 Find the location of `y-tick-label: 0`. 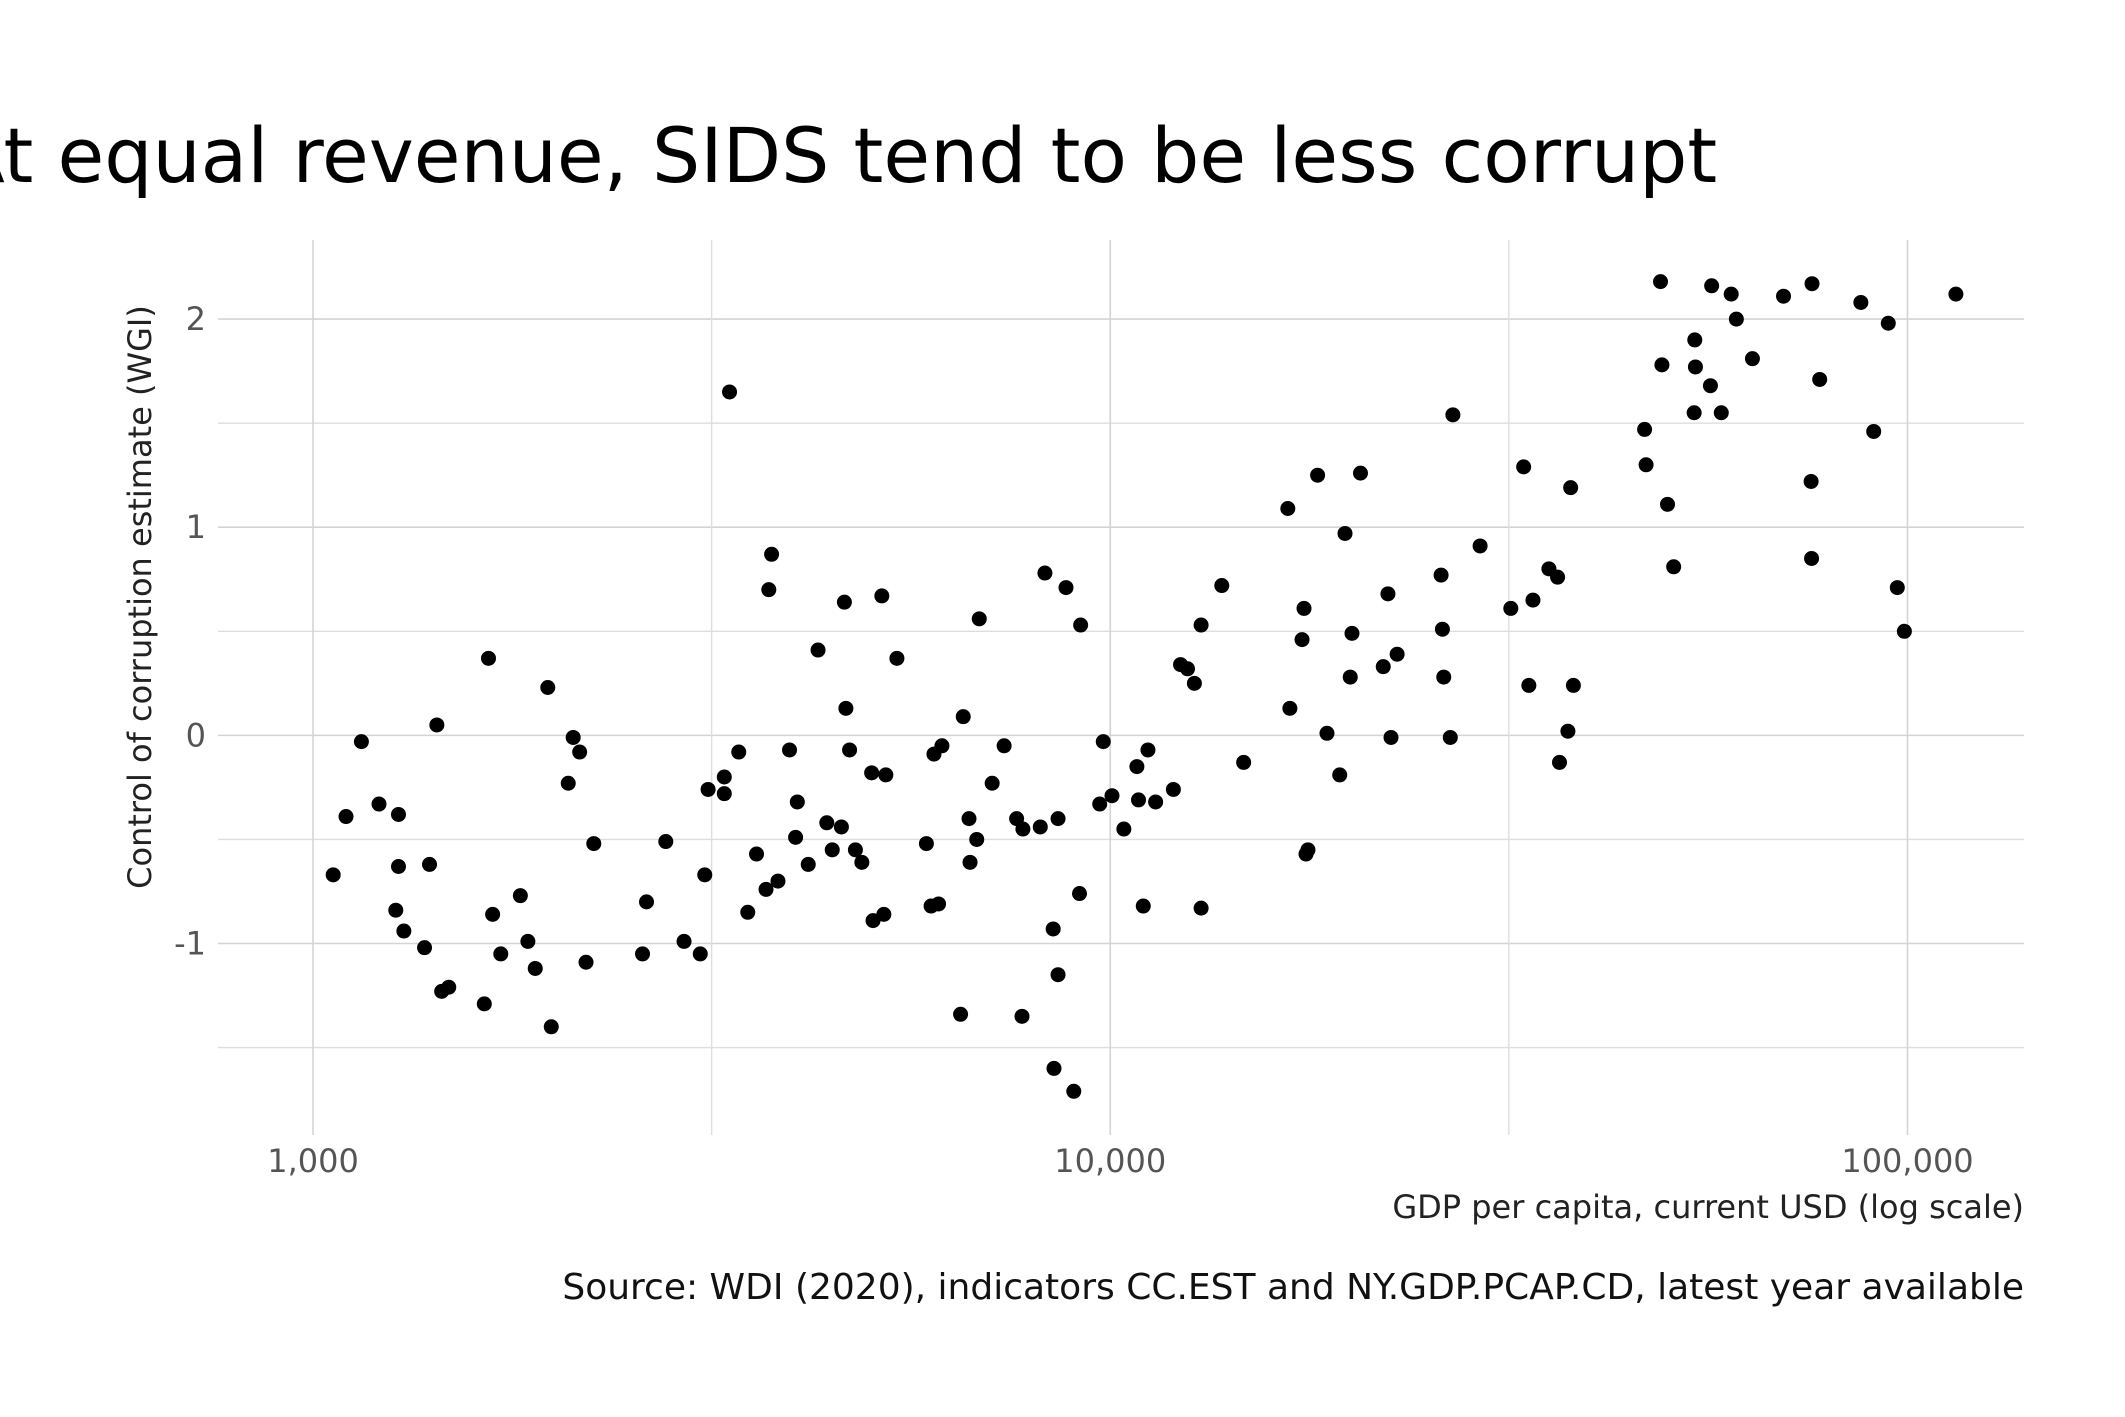

y-tick-label: 0 is located at coordinates (196, 735).